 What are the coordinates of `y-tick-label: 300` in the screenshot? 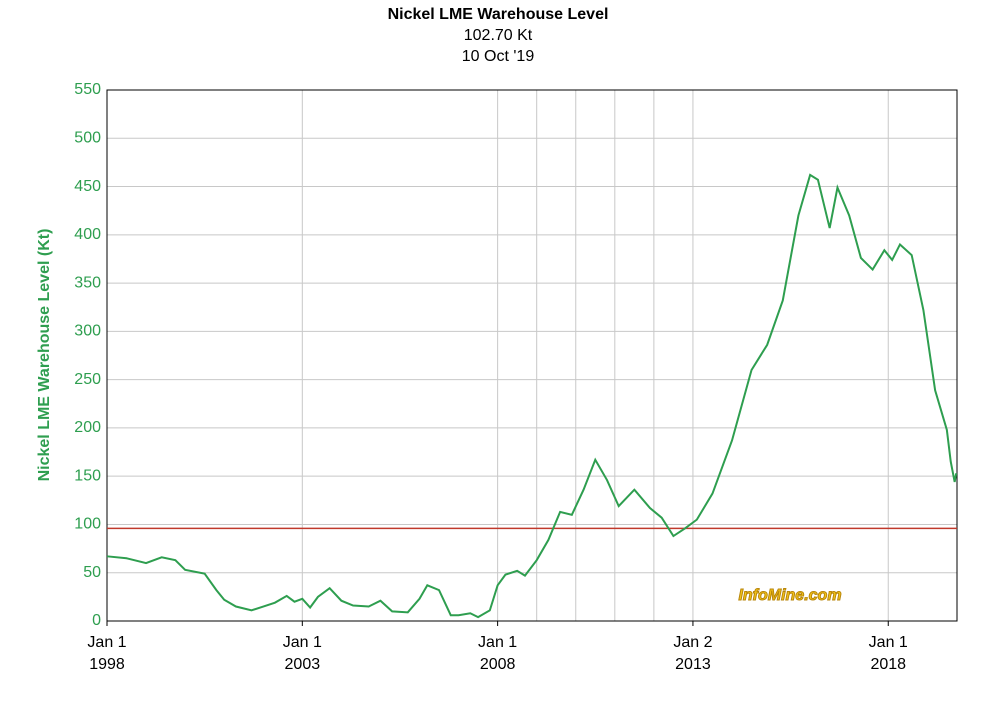 It's located at (87, 331).